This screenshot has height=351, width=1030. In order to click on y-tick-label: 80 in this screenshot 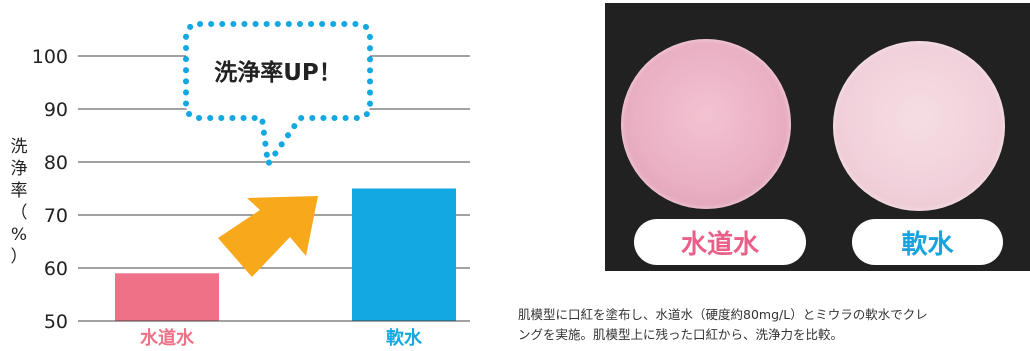, I will do `click(56, 163)`.